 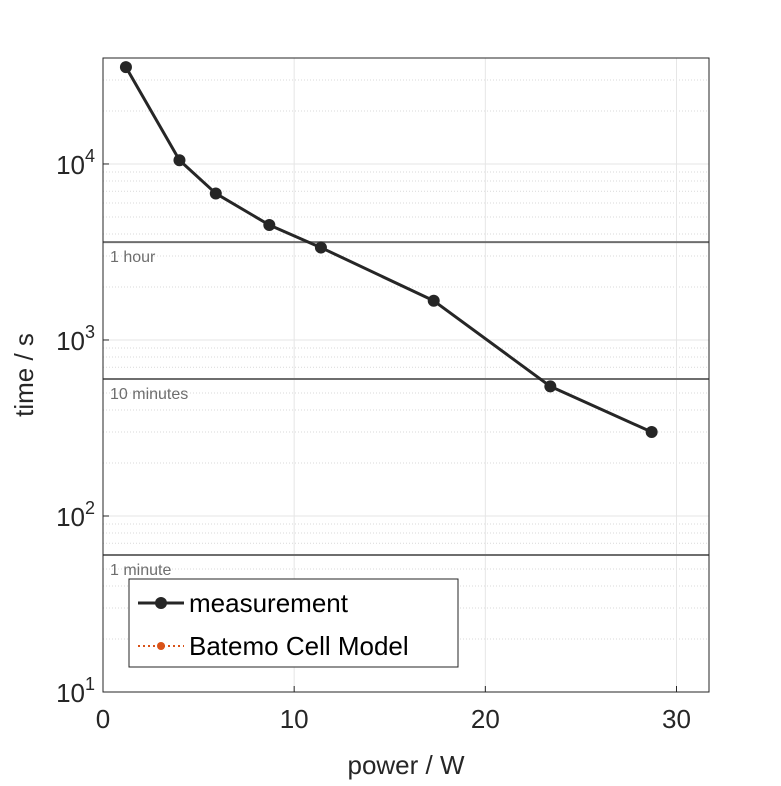 I want to click on legend-measurement-label: measurement, so click(x=269, y=603).